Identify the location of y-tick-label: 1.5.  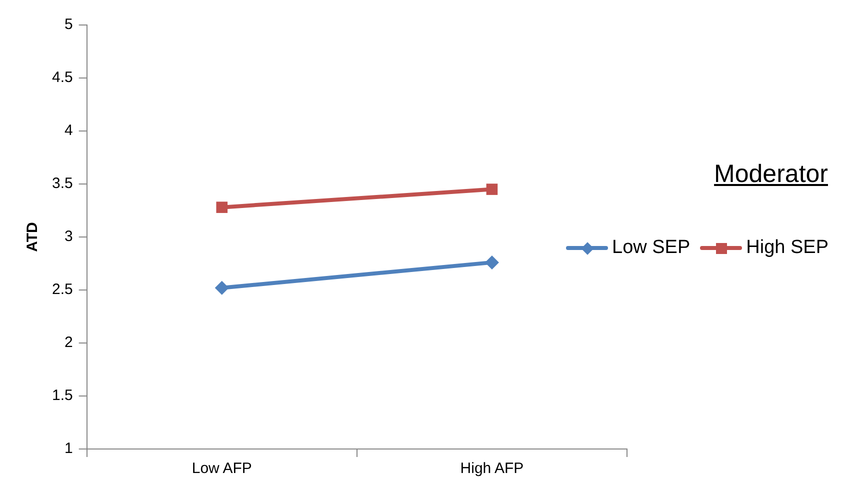
(62, 395).